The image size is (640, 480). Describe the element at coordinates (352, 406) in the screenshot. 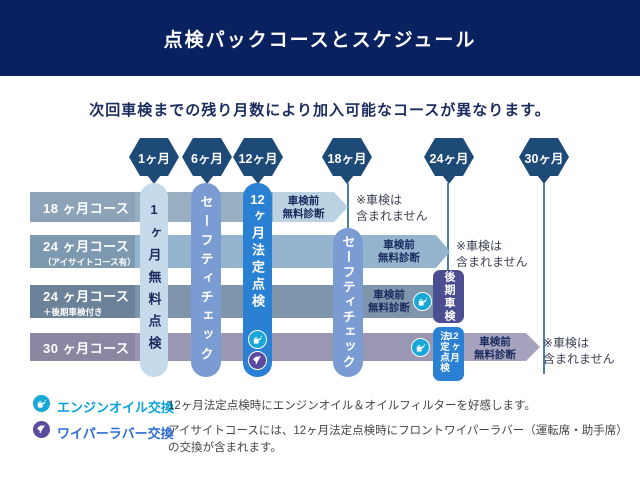

I see `legend-oil-desc: 12ヶ月法定点検時にエンジンオイル＆オイルフィルターを好感します。` at that location.